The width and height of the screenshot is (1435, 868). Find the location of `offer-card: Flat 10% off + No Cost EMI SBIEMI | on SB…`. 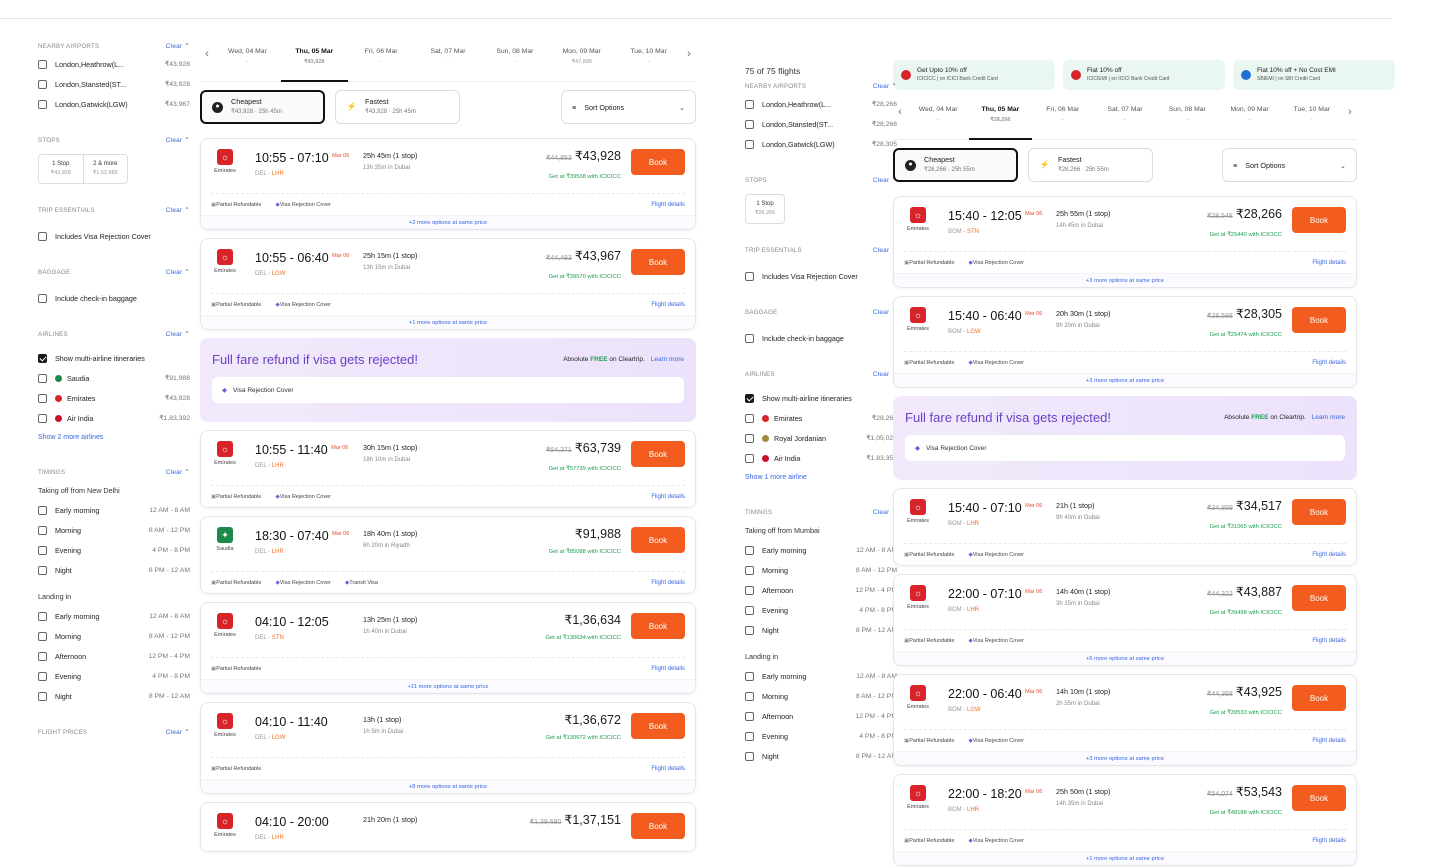

offer-card: Flat 10% off + No Cost EMI SBIEMI | on SB… is located at coordinates (1314, 75).